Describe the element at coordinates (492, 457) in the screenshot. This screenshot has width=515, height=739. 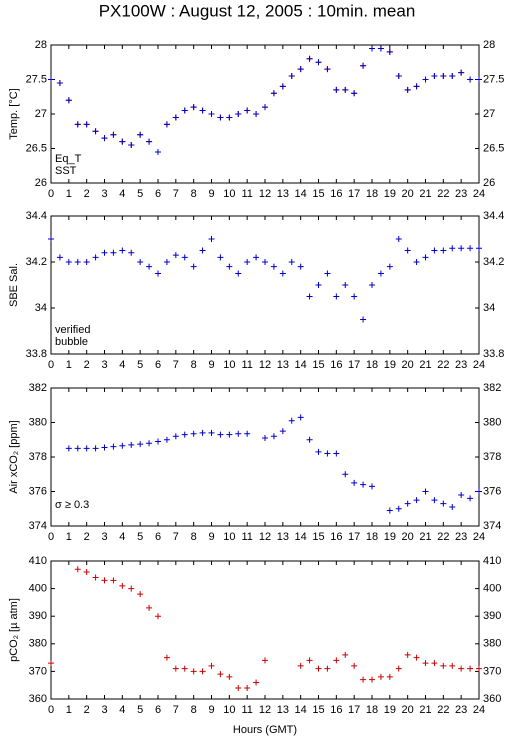
I see `y-tick-label: 378` at that location.